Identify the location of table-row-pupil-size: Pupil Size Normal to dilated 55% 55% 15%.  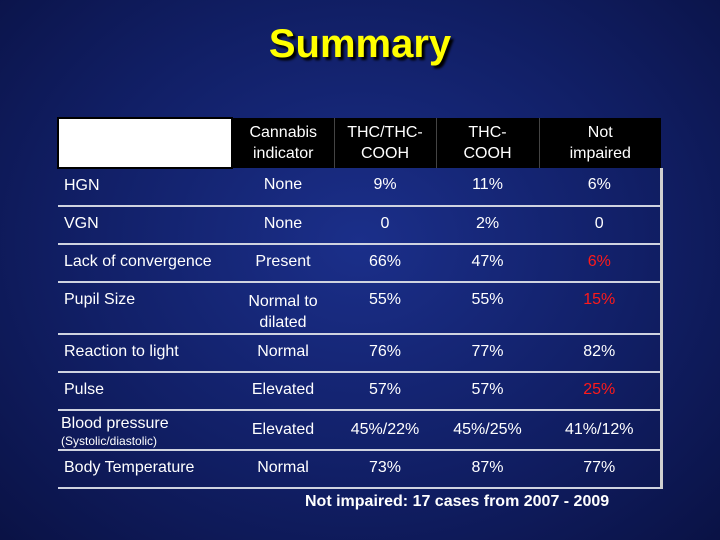
(360, 308).